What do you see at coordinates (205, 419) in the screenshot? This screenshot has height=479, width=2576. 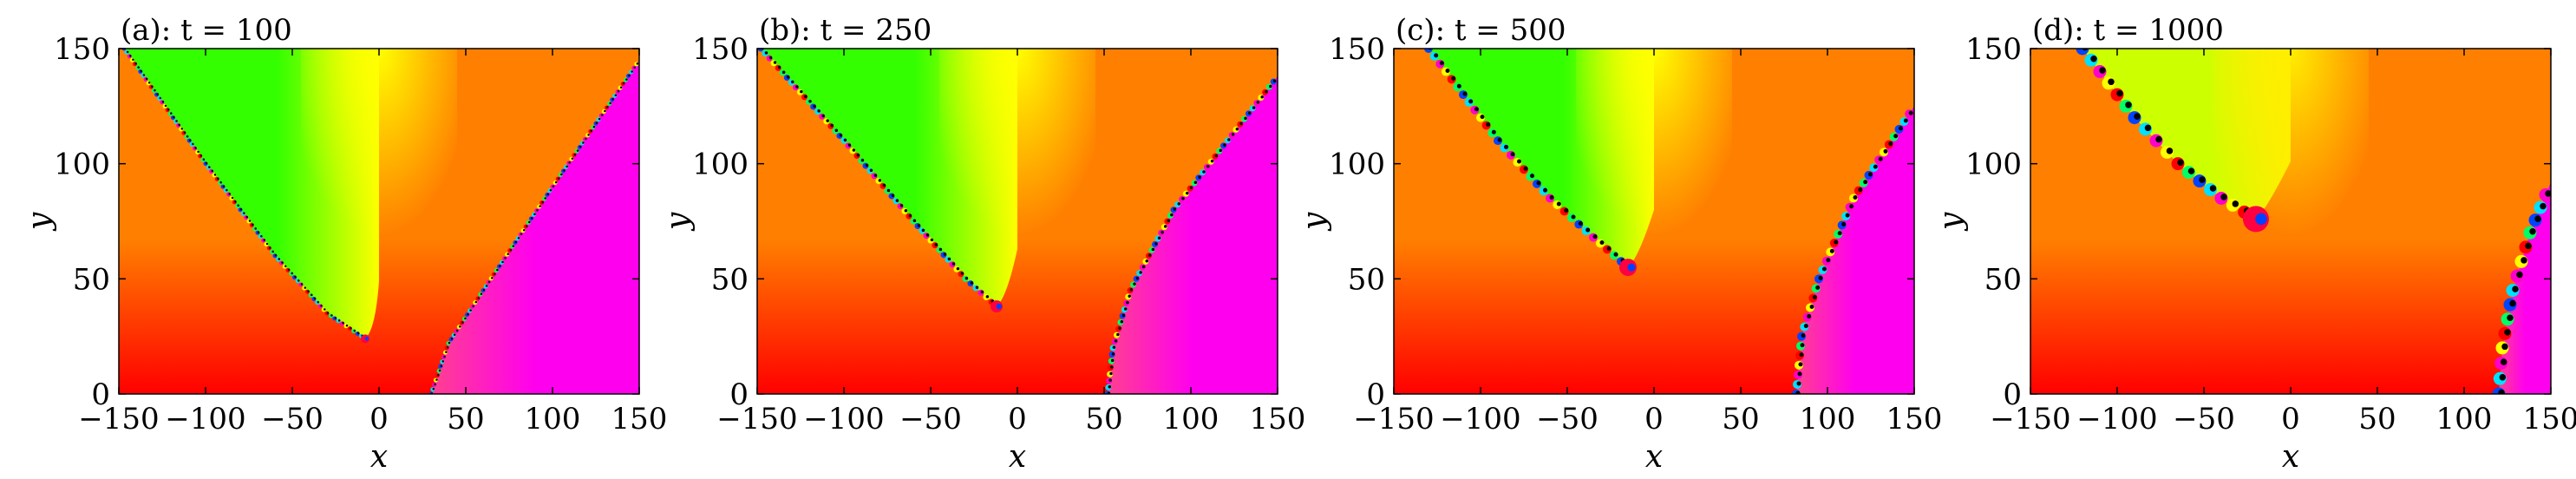 I see `x-tick-label: −100` at bounding box center [205, 419].